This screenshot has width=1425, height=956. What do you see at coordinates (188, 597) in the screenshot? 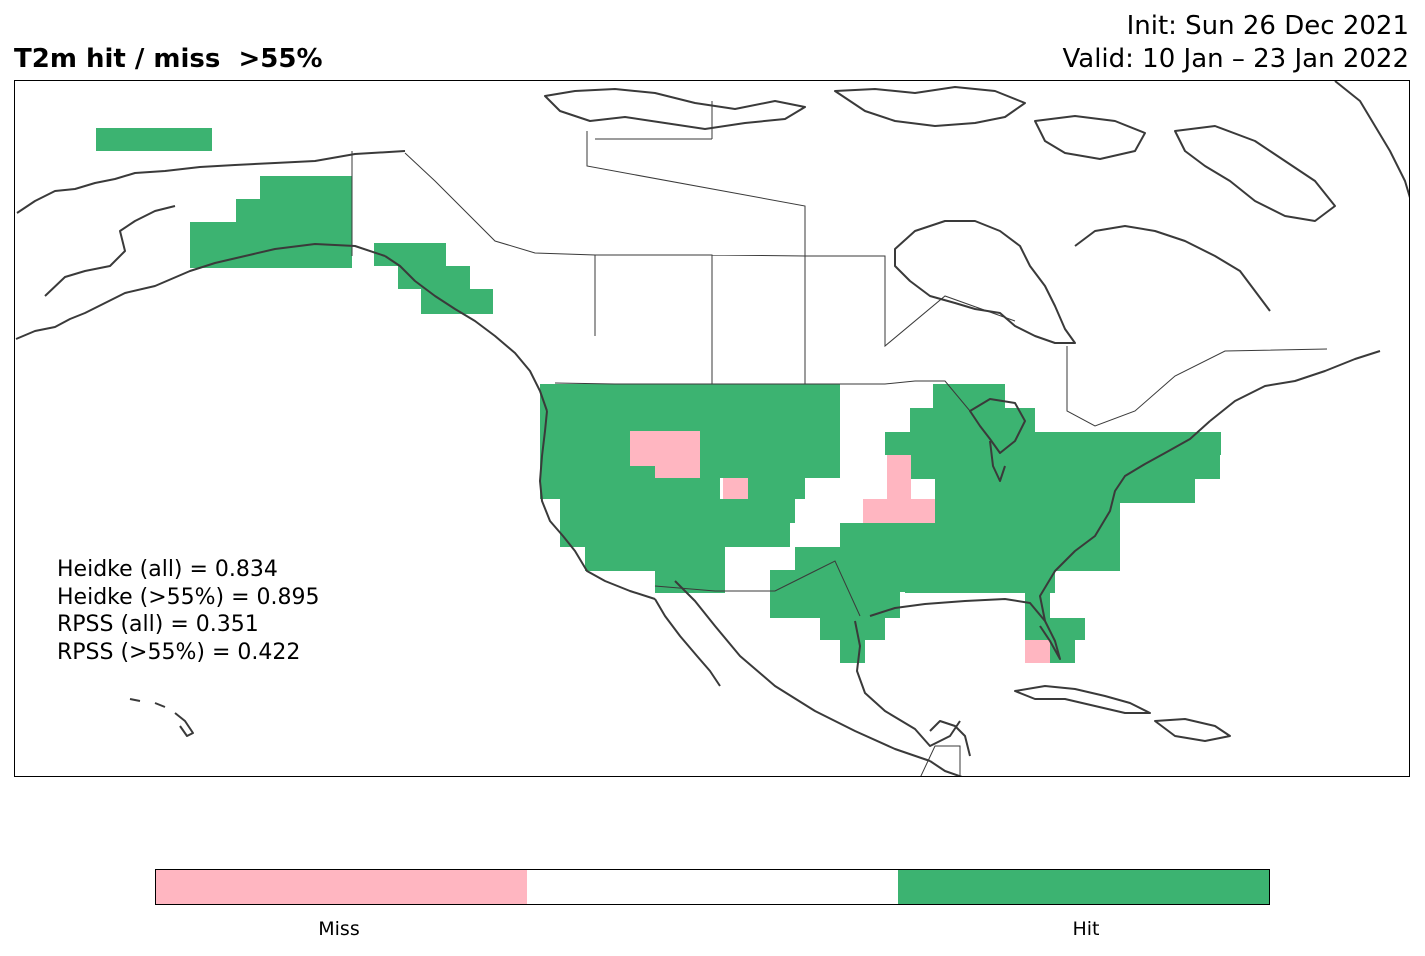
I see `heidke-55-score: Heidke (>55%) = 0.895` at bounding box center [188, 597].